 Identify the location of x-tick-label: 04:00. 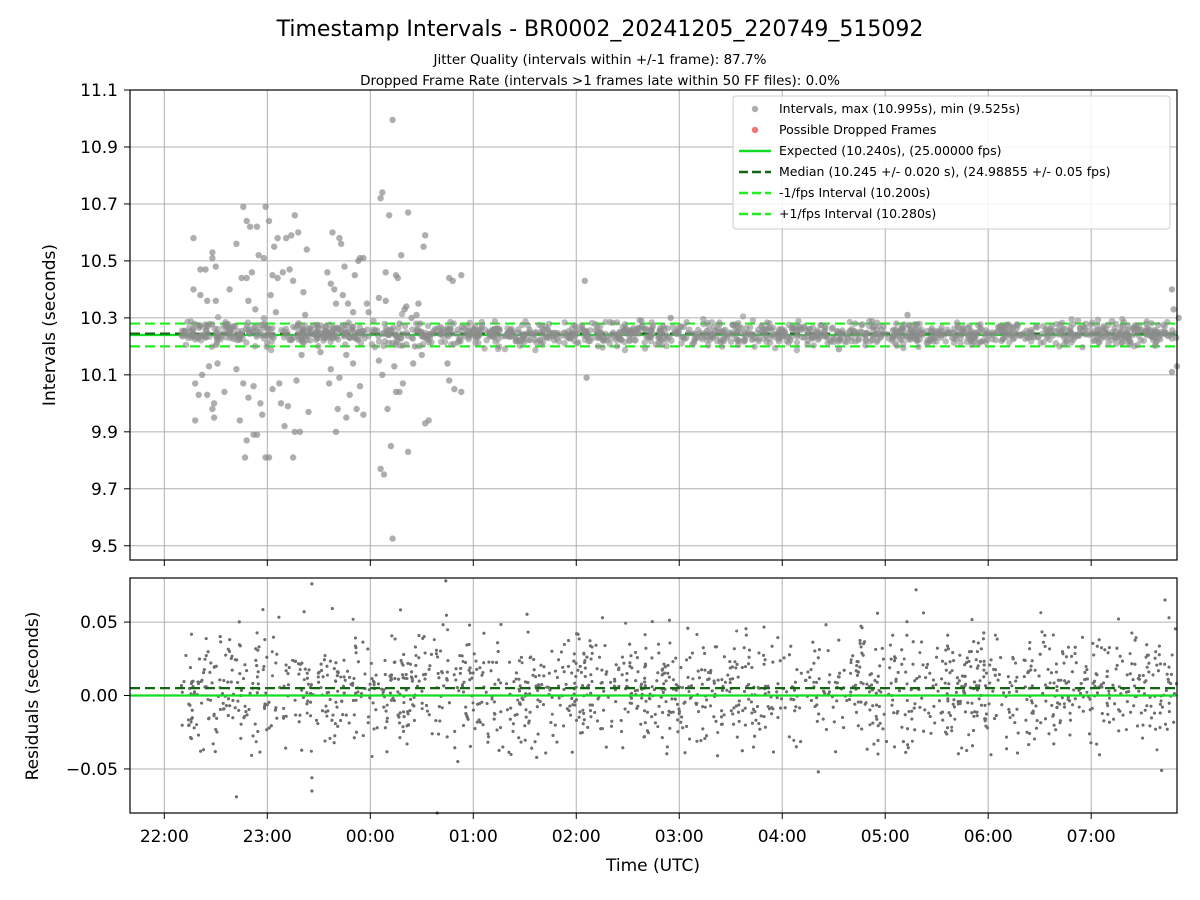
(782, 837).